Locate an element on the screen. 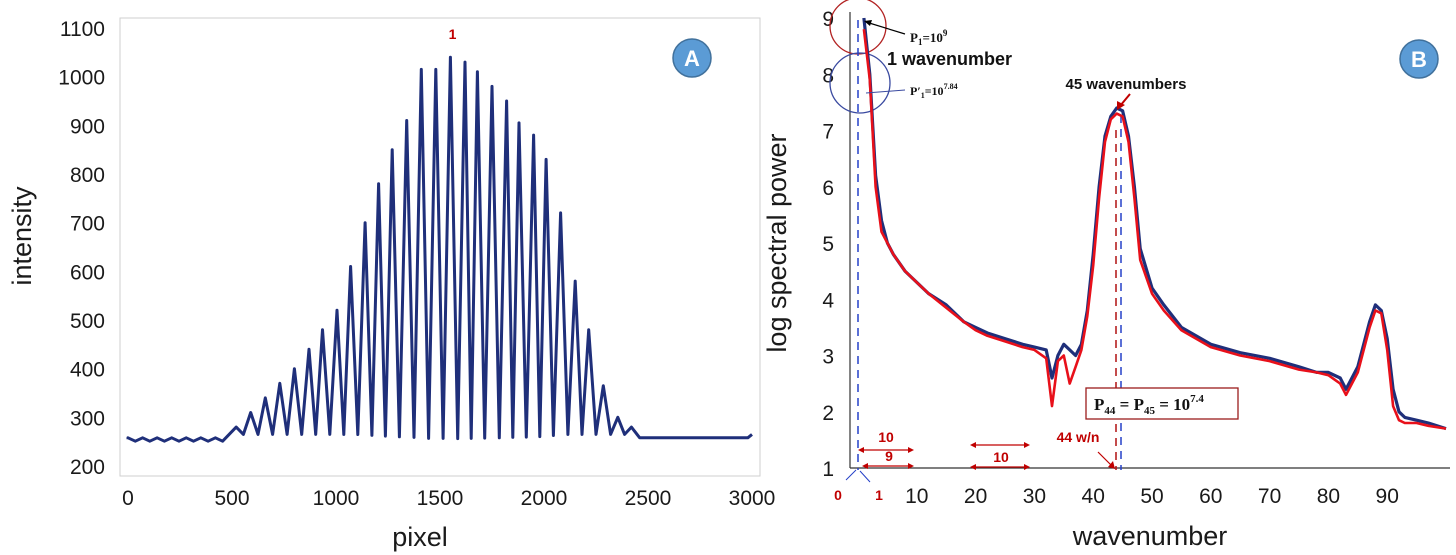  panel-b-y-tick-label: 7 is located at coordinates (828, 132).